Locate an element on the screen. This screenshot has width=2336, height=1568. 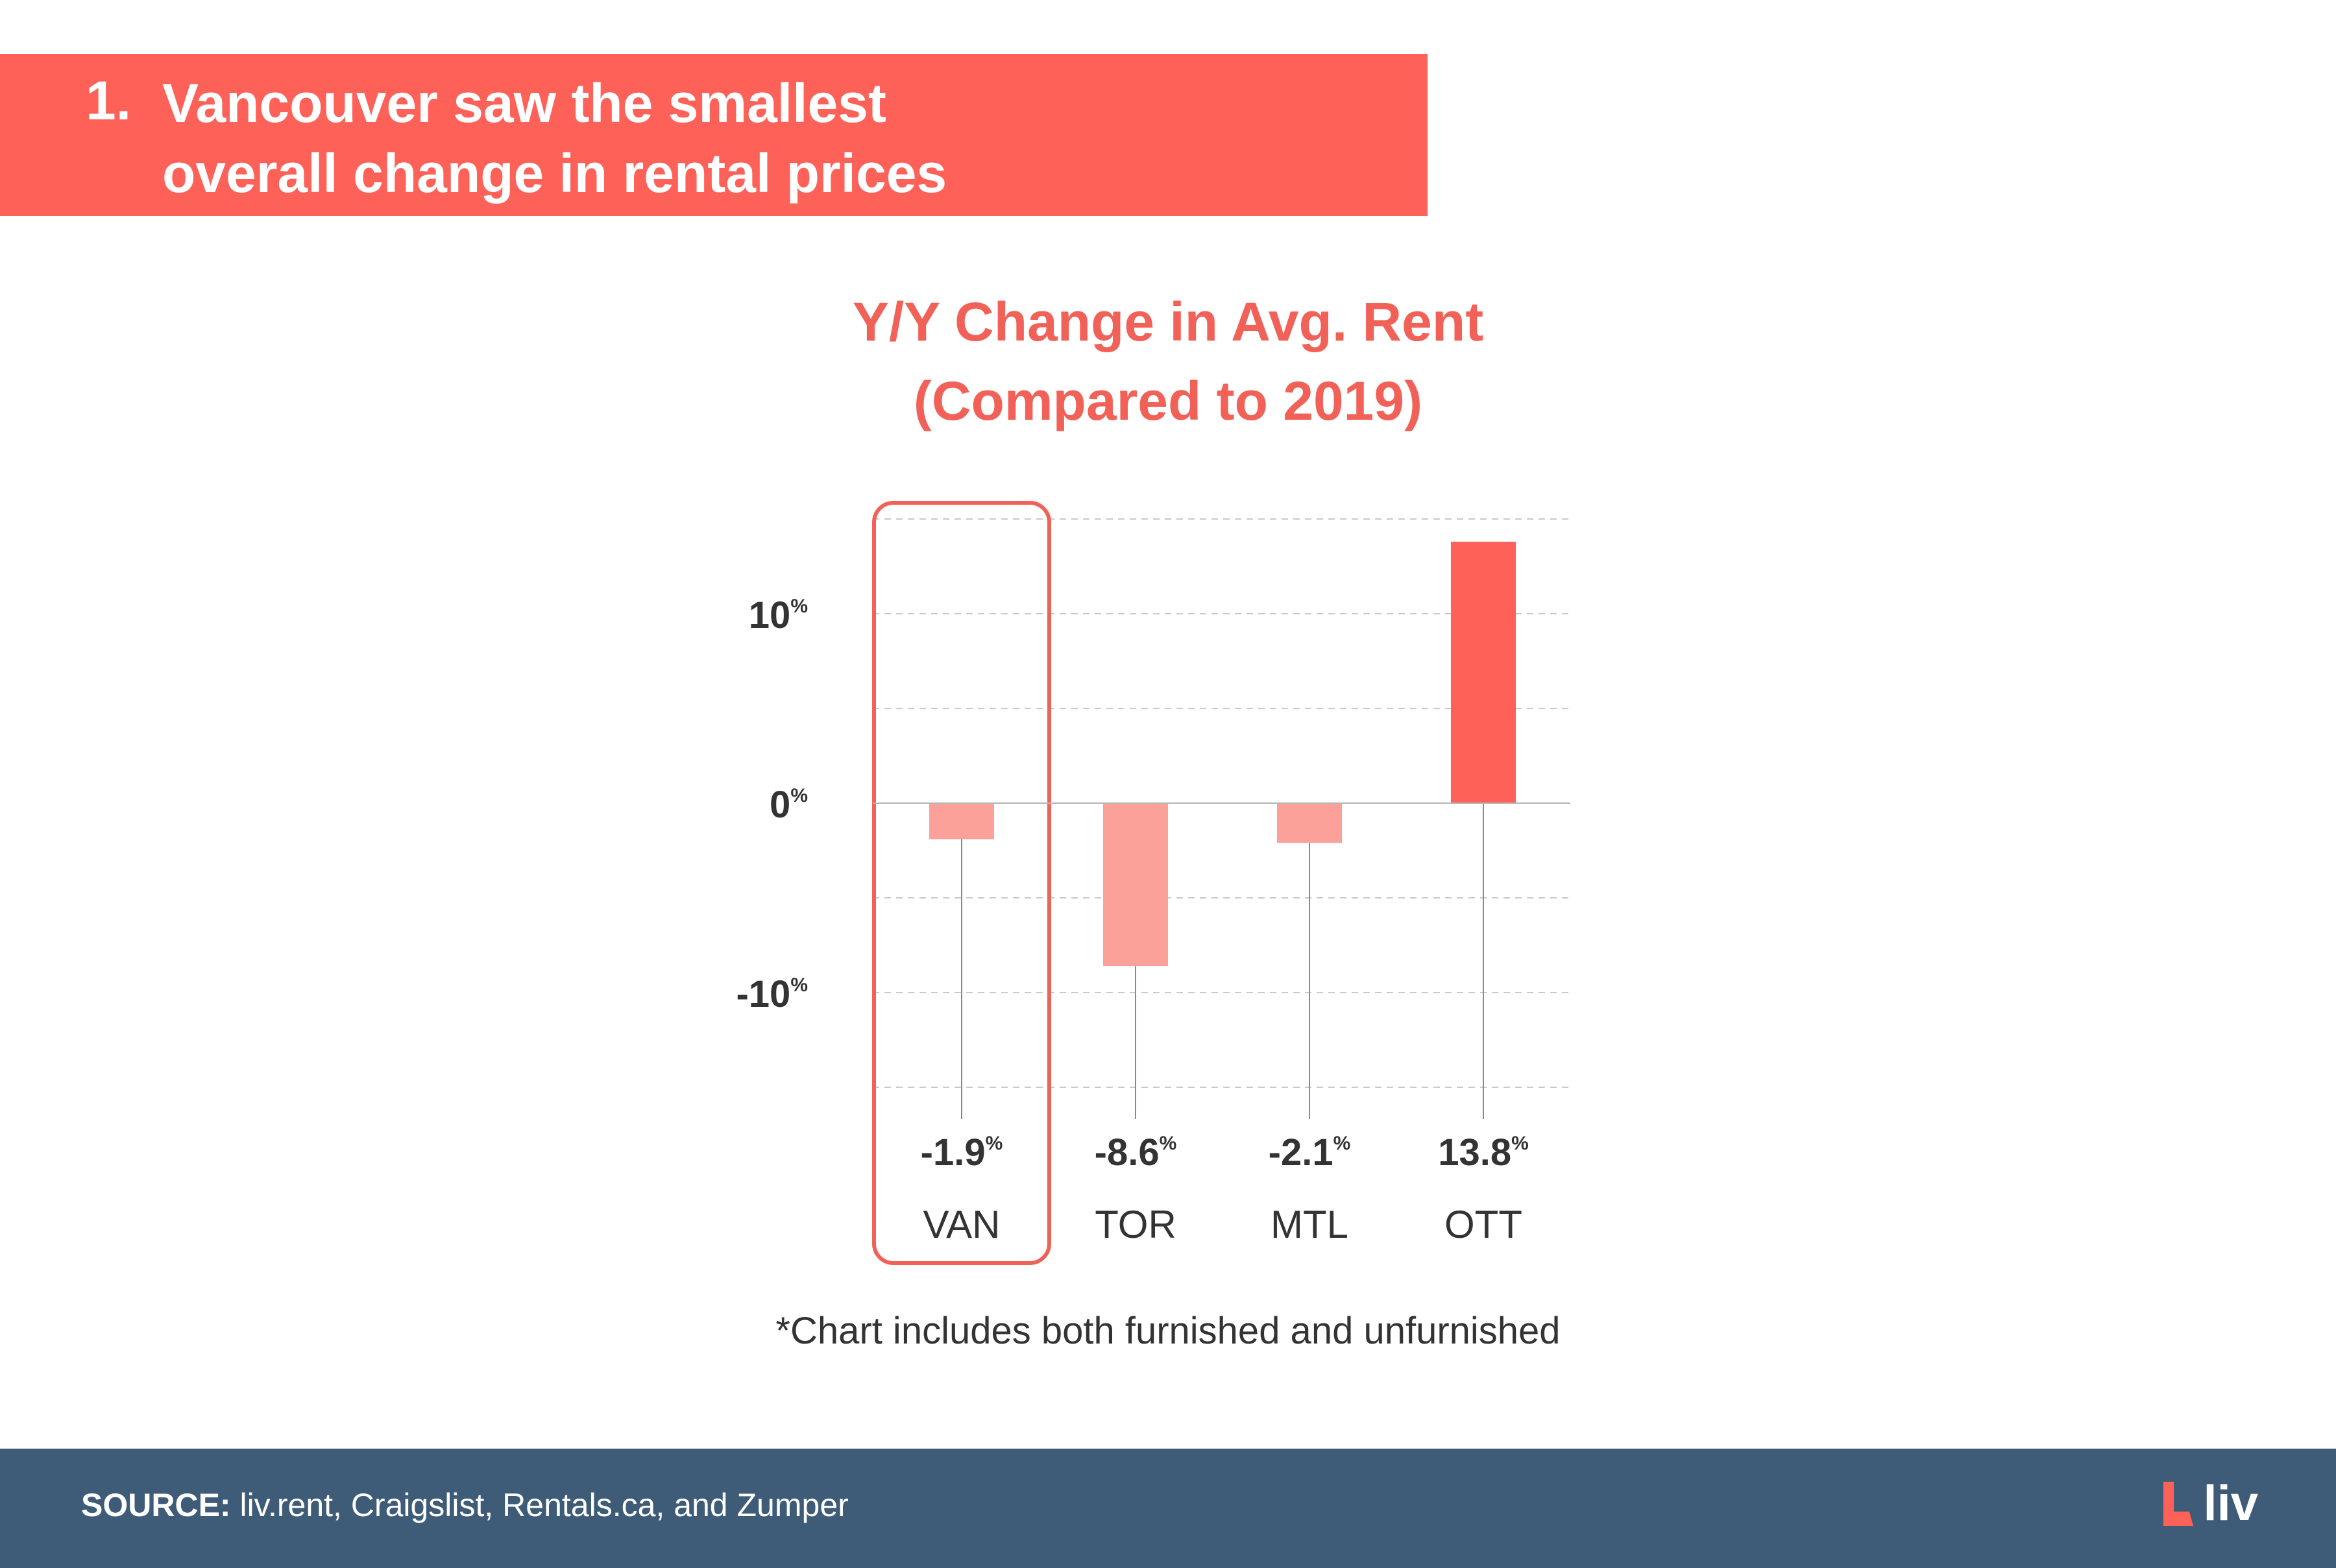
headline-banner is located at coordinates (714, 135).